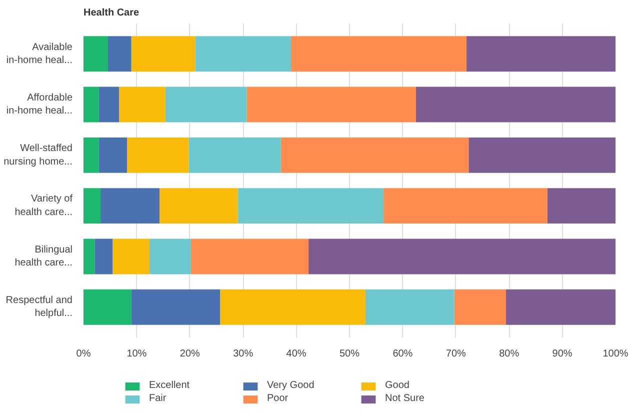 This screenshot has width=639, height=418. Describe the element at coordinates (243, 354) in the screenshot. I see `x-tick-label: 30%` at that location.